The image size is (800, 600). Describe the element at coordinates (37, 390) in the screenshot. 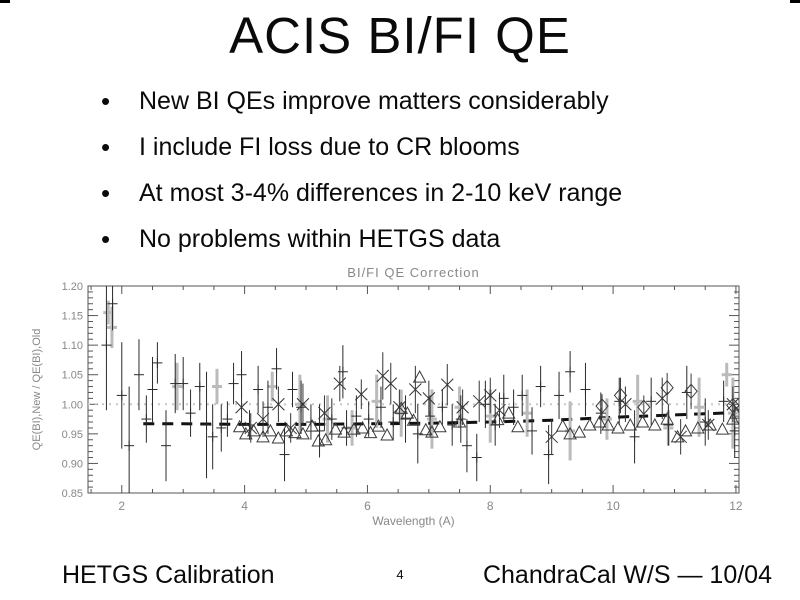

I see `y-axis-label: QE(BI),New / QE(BI),Old` at that location.